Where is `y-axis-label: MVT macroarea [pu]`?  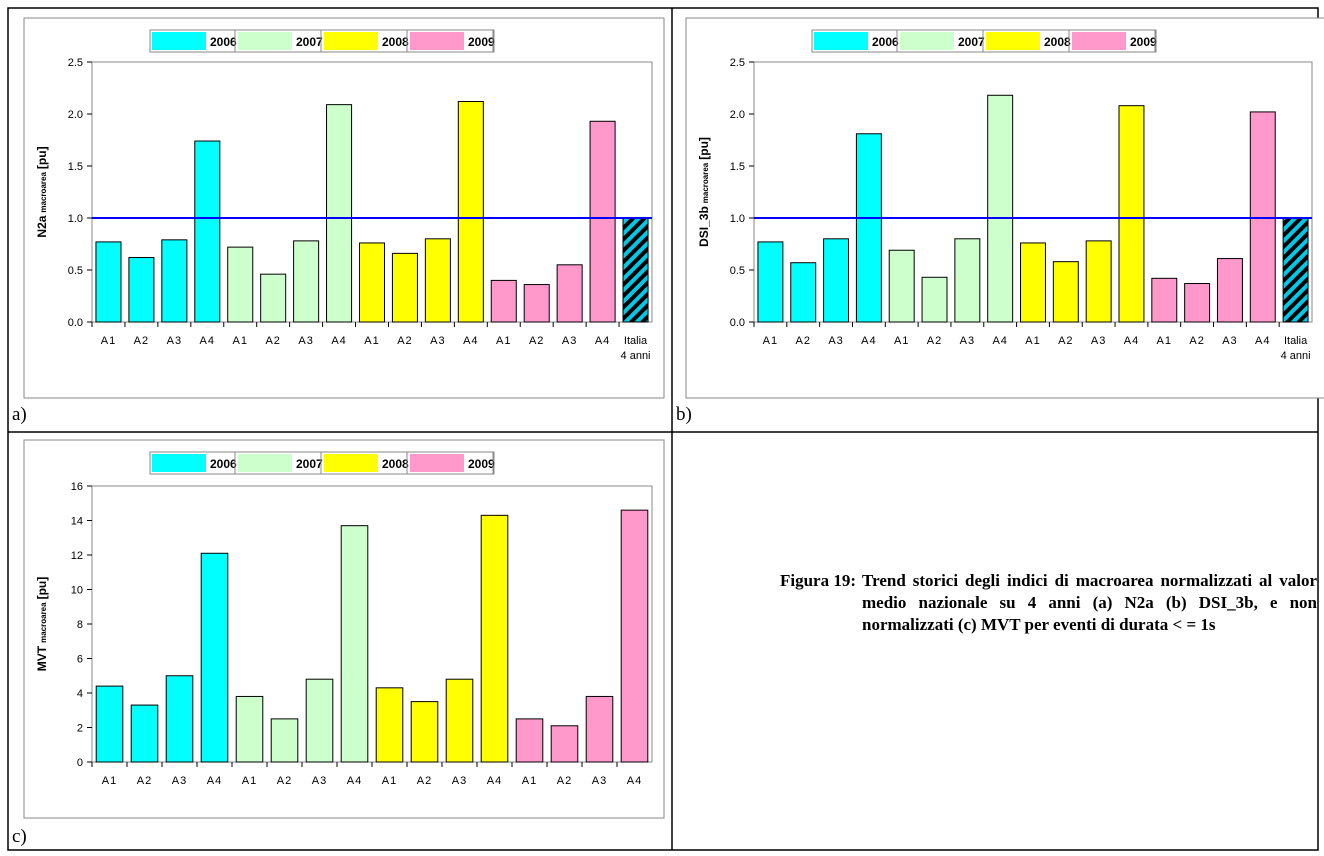
y-axis-label: MVT macroarea [pu] is located at coordinates (42, 624).